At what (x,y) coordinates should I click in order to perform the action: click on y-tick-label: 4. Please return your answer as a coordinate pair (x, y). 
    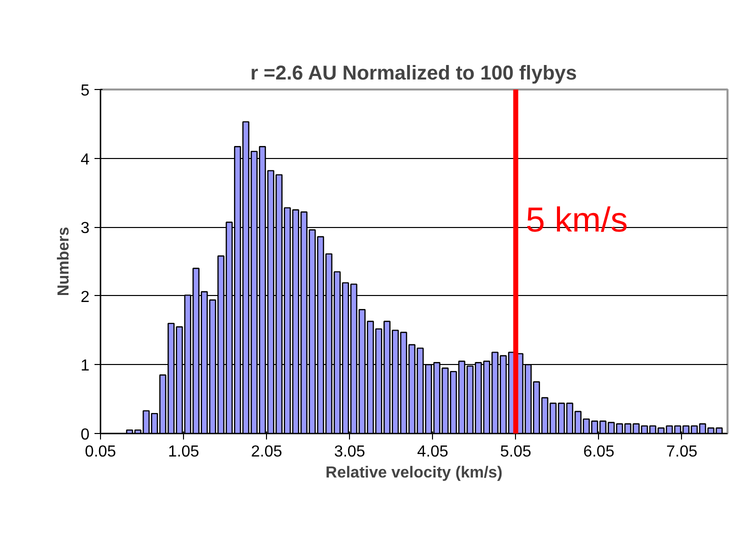
    Looking at the image, I should click on (85, 159).